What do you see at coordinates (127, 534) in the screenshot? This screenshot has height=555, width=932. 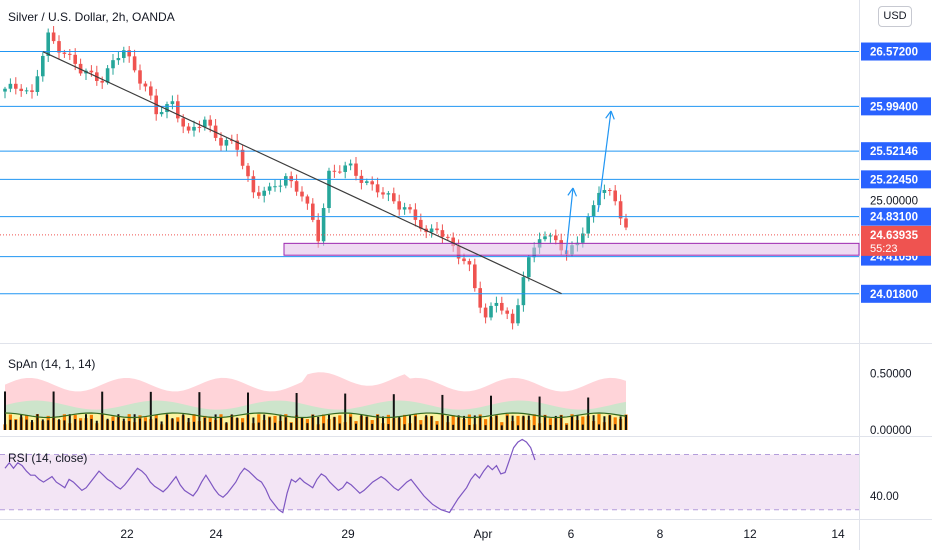 I see `time-tick-label: 22` at bounding box center [127, 534].